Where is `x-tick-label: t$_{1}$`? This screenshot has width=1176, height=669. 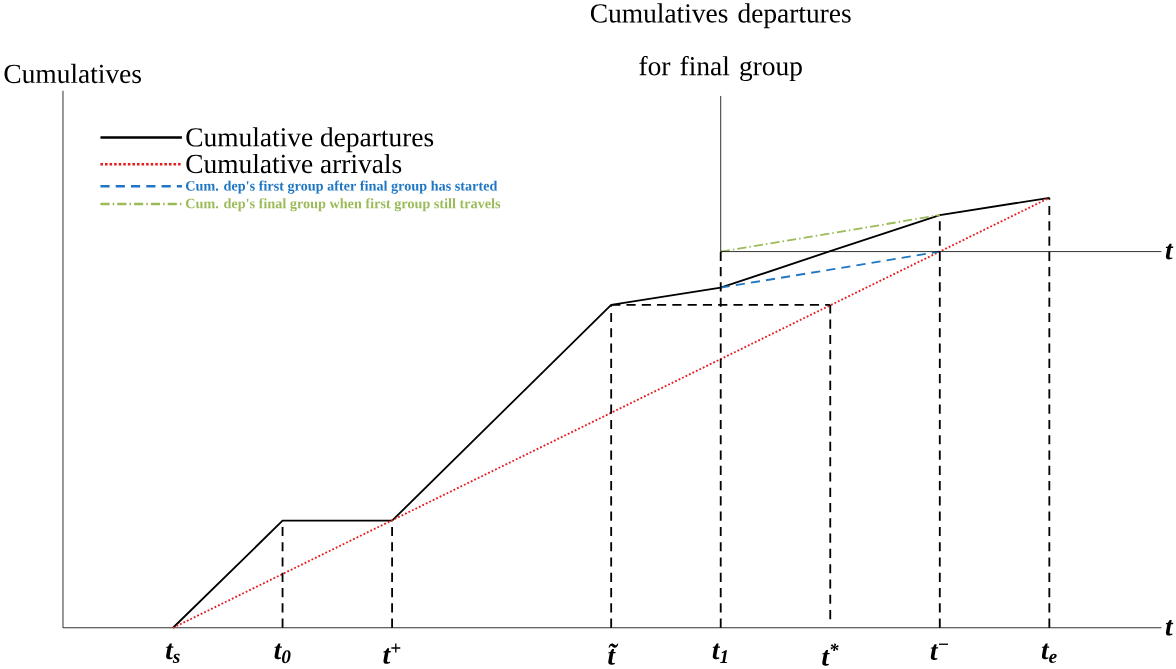 x-tick-label: t$_{1}$ is located at coordinates (720, 653).